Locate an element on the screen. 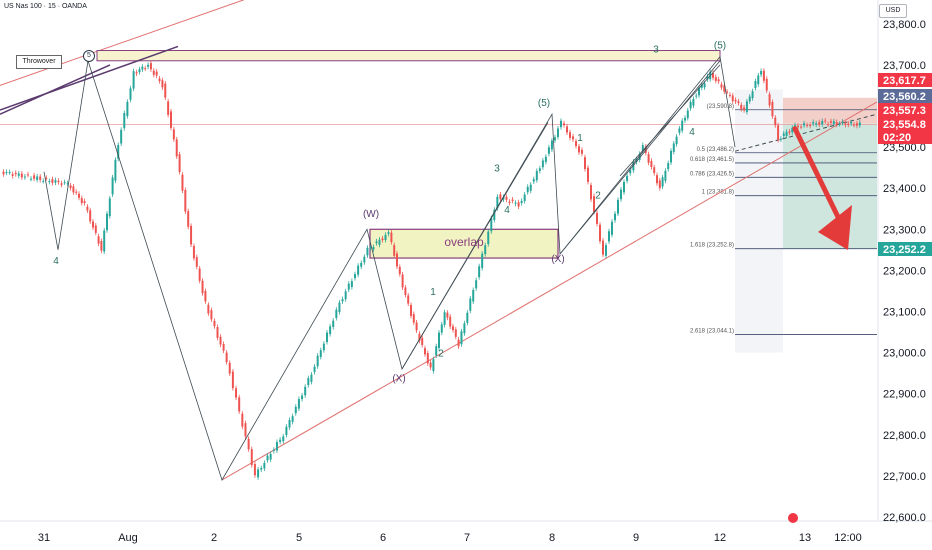 Image resolution: width=932 pixels, height=550 pixels. flag-icon is located at coordinates (793, 518).